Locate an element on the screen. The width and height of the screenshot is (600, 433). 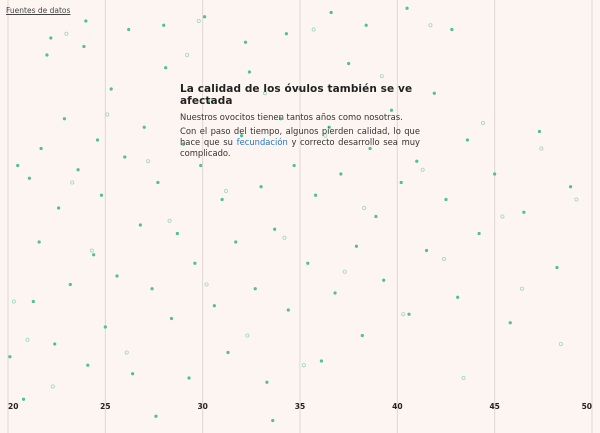
fecundacion-link: fecundación is located at coordinates (262, 142).